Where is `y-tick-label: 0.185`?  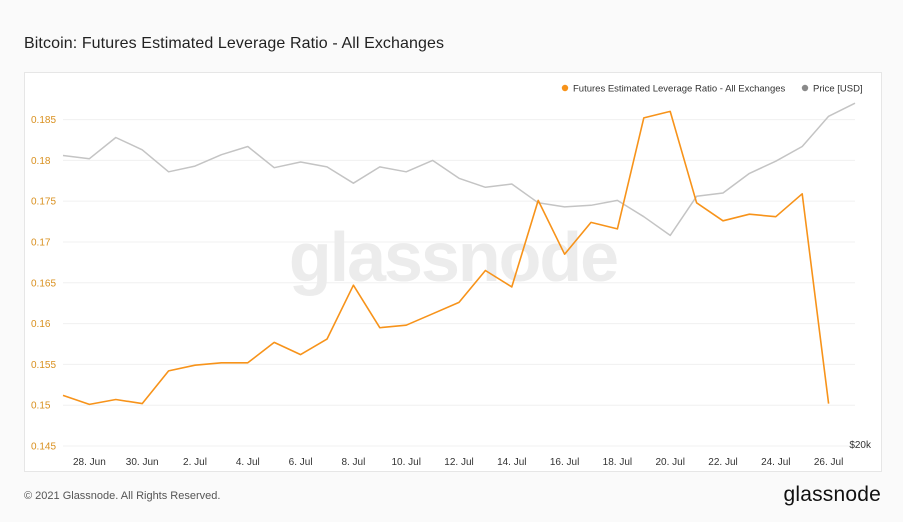 y-tick-label: 0.185 is located at coordinates (43, 120).